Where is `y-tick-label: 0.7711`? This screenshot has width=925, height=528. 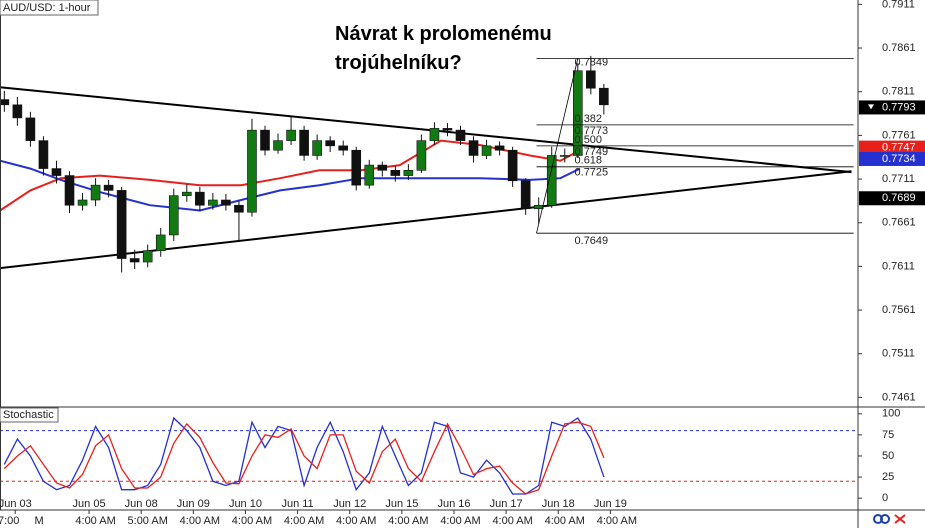 y-tick-label: 0.7711 is located at coordinates (898, 179).